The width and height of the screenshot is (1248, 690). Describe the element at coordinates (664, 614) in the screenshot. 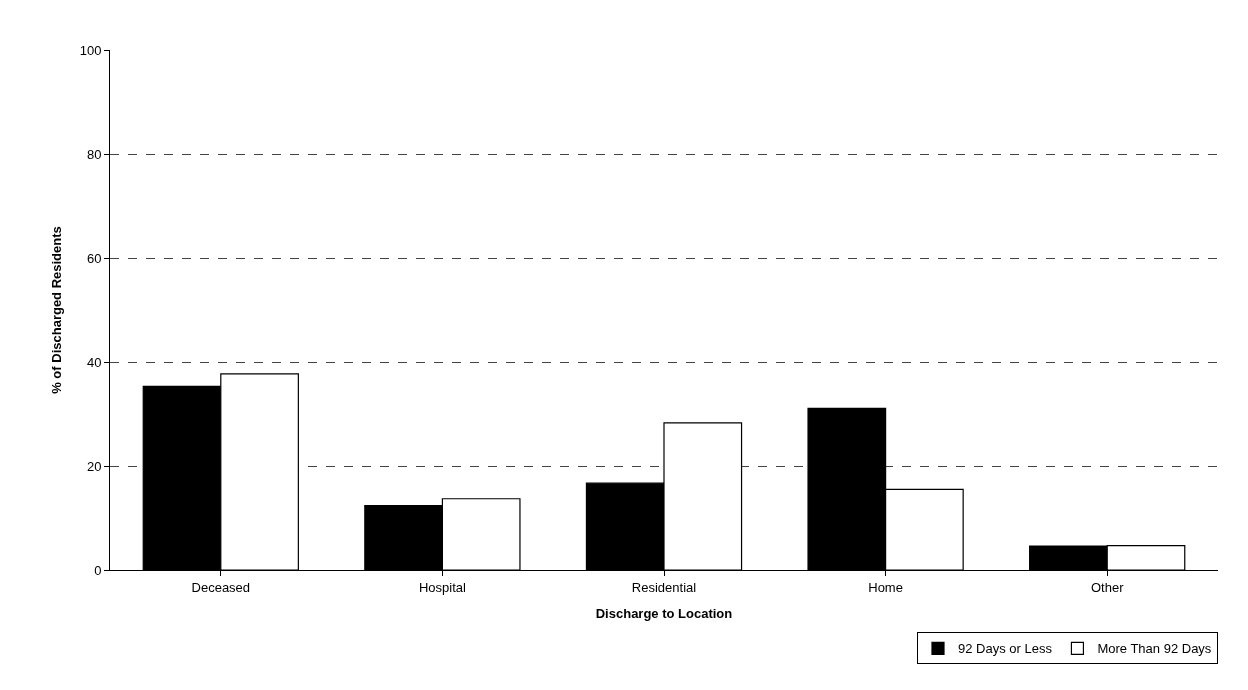

I see `x-axis-title: Discharge to Location` at that location.